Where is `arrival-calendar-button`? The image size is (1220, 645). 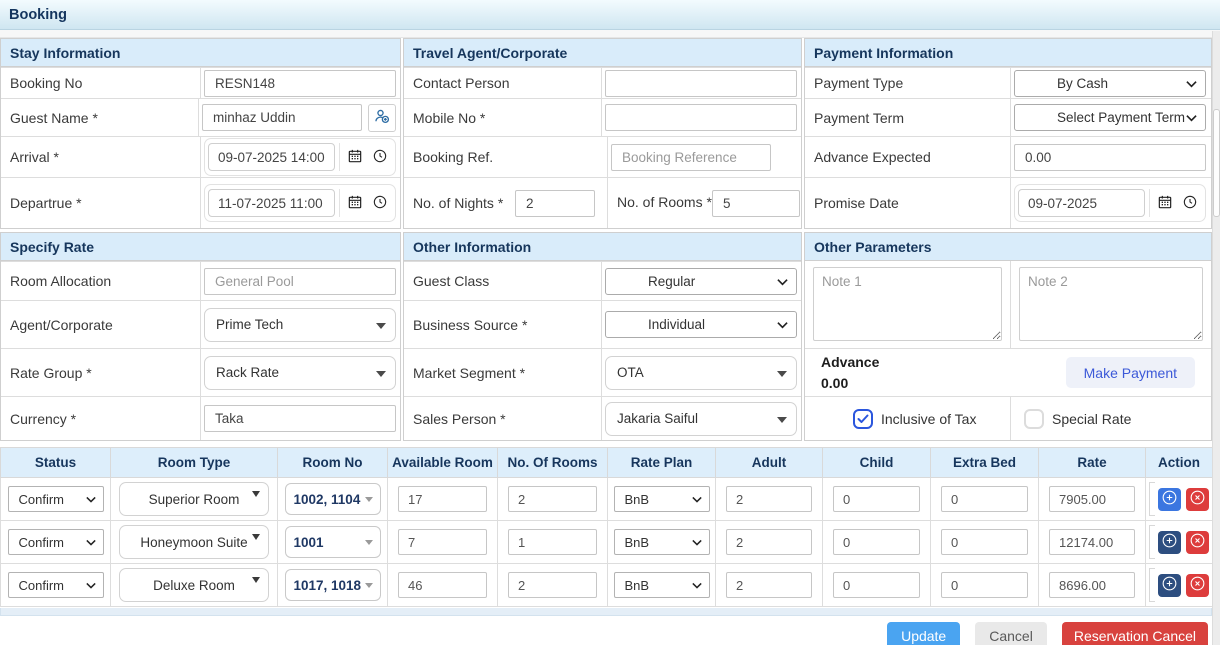 arrival-calendar-button is located at coordinates (354, 157).